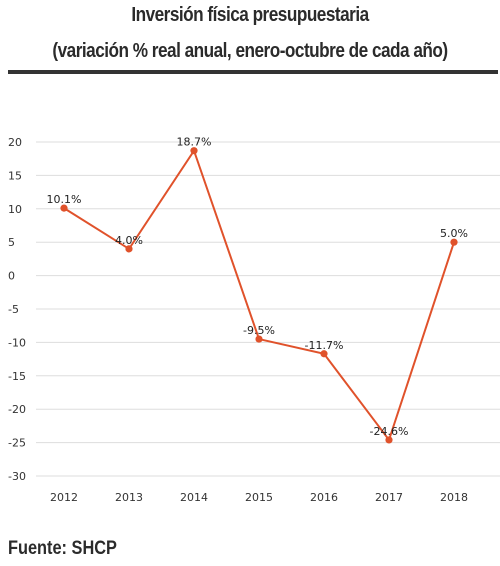  I want to click on x-tick-label-2012: 2012, so click(64, 497).